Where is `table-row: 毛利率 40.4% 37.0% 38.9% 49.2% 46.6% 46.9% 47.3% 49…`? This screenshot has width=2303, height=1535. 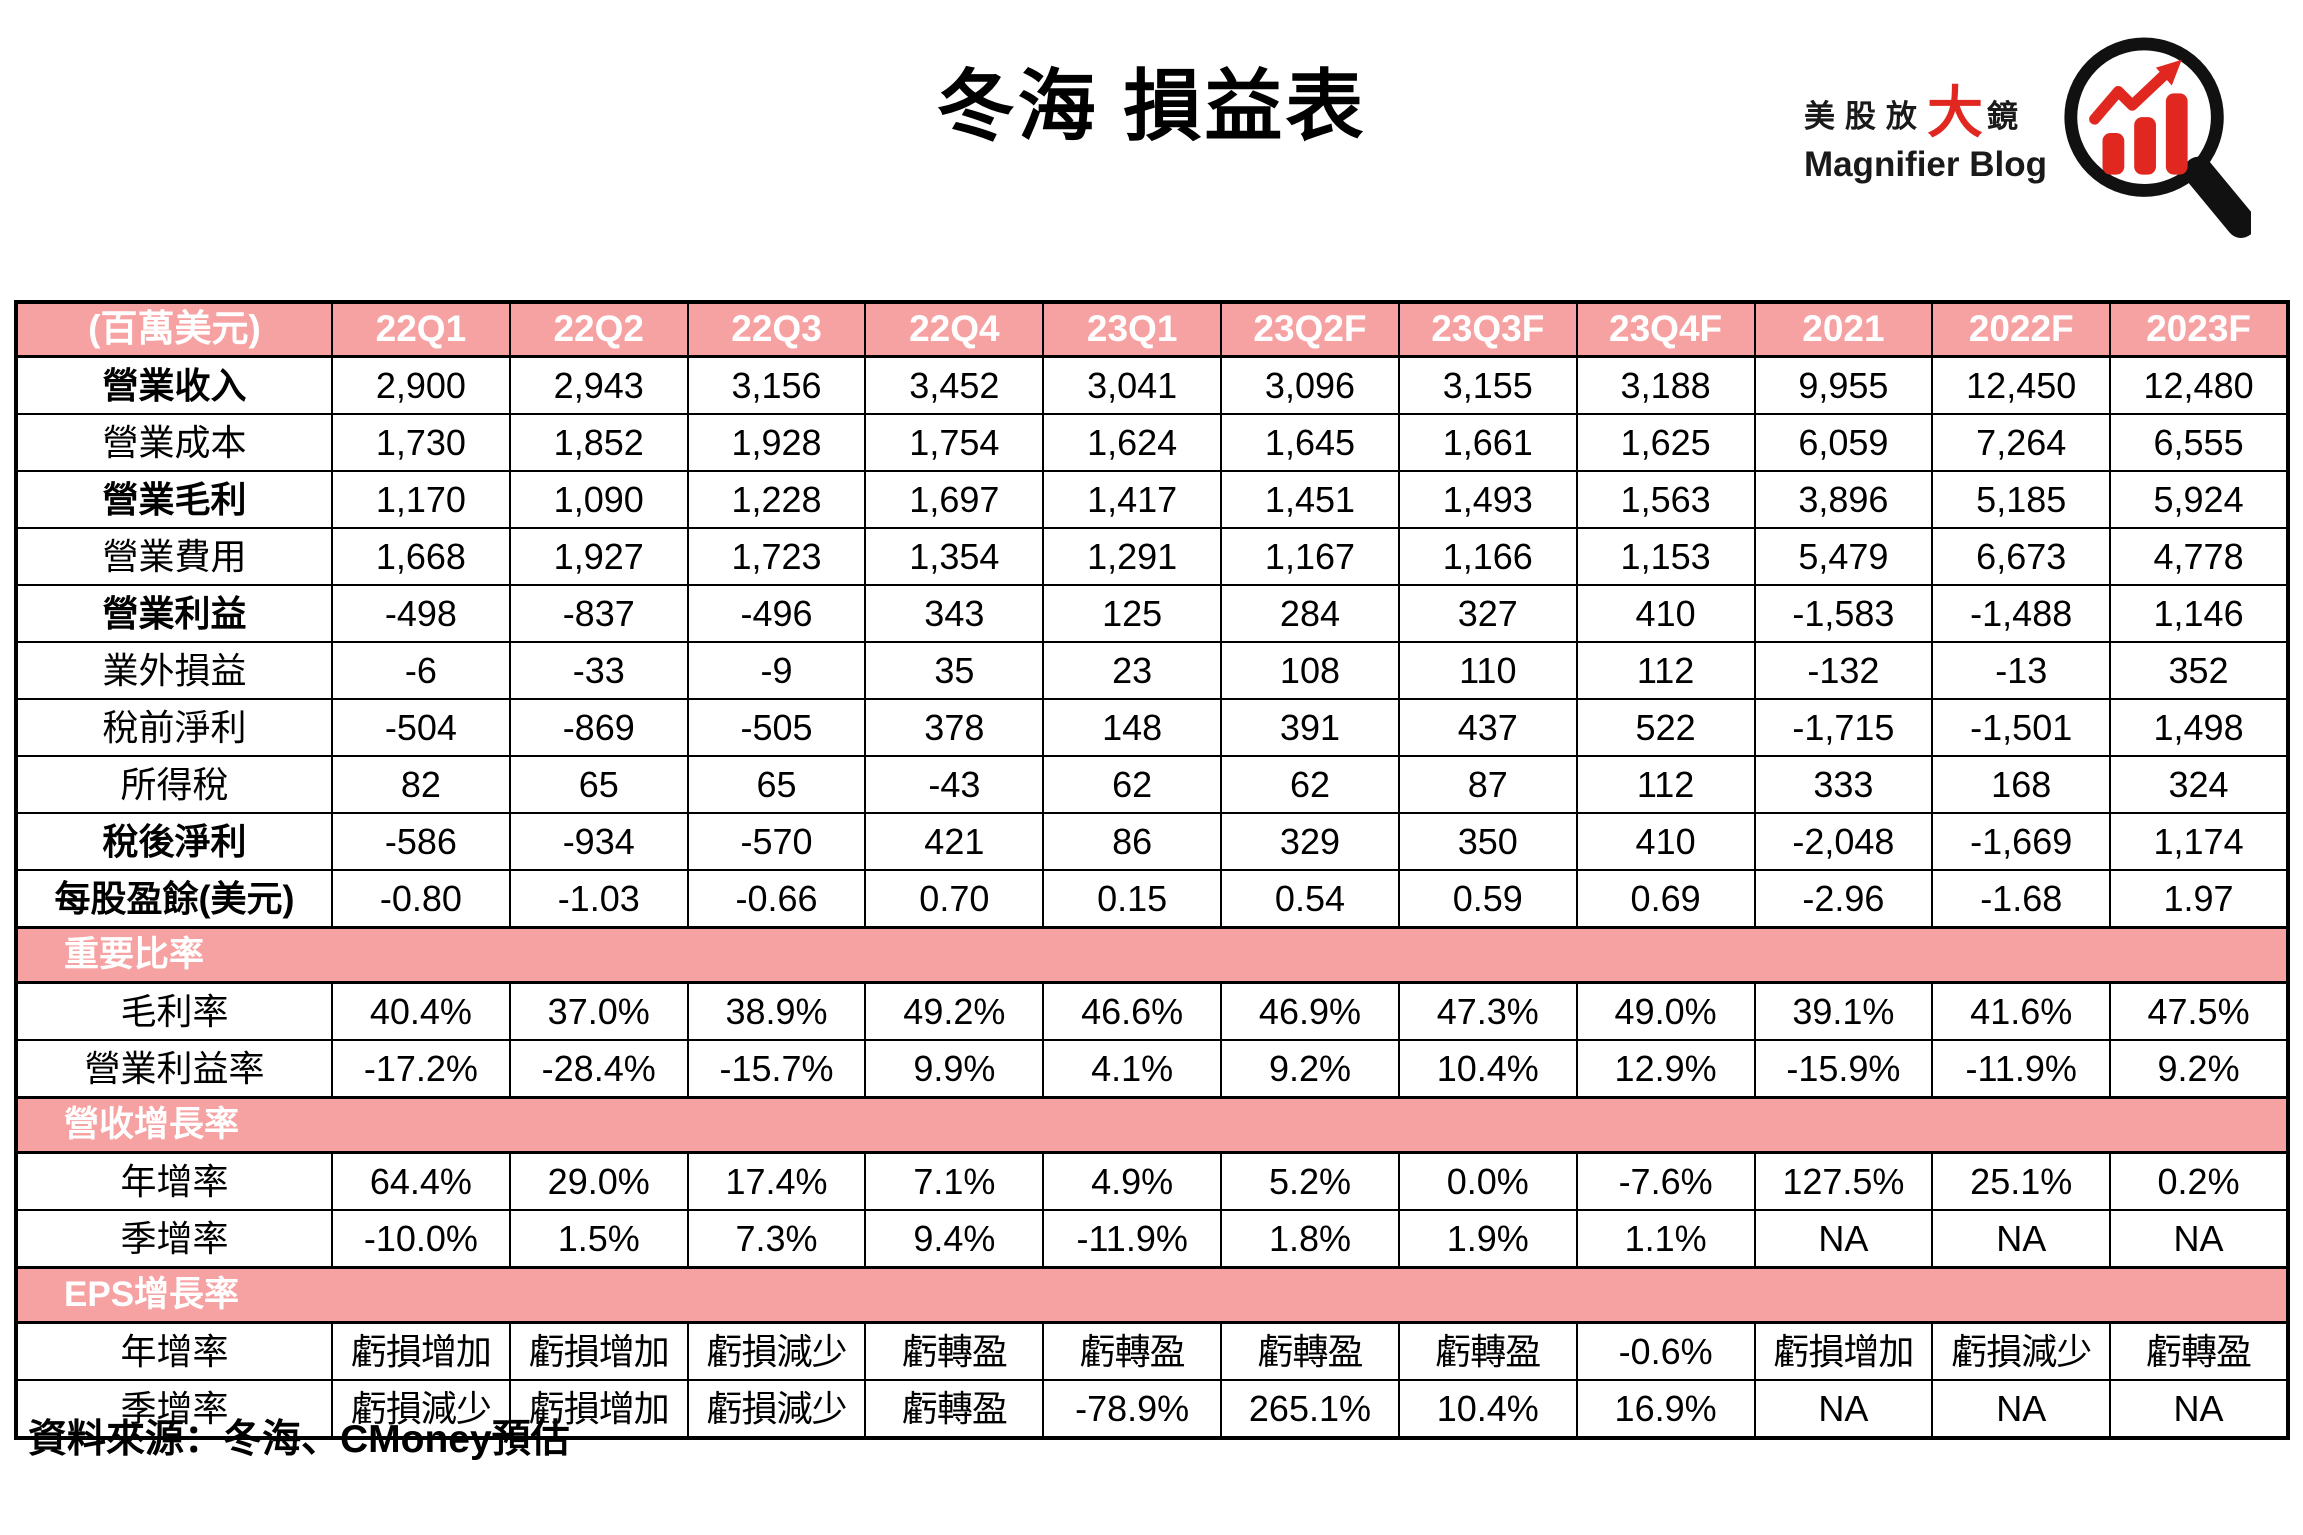
table-row: 毛利率 40.4% 37.0% 38.9% 49.2% 46.6% 46.9% 47.3% 49… is located at coordinates (1152, 1011).